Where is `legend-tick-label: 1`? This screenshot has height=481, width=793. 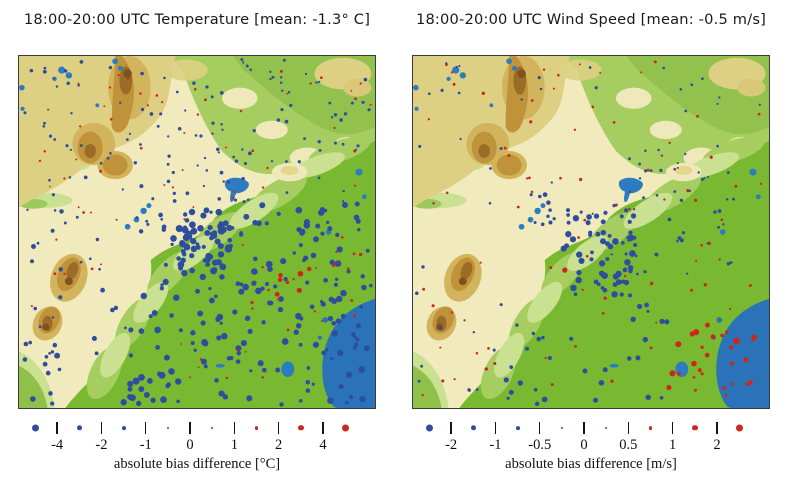
legend-tick-label: 1 is located at coordinates (673, 445).